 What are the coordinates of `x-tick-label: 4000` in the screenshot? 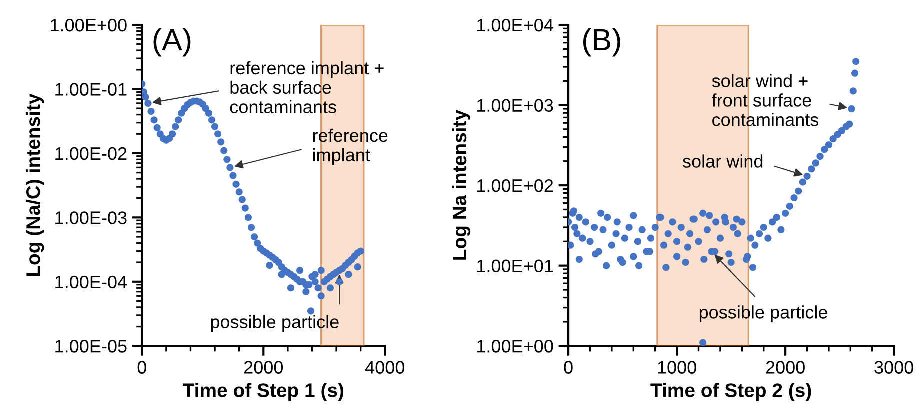 It's located at (385, 367).